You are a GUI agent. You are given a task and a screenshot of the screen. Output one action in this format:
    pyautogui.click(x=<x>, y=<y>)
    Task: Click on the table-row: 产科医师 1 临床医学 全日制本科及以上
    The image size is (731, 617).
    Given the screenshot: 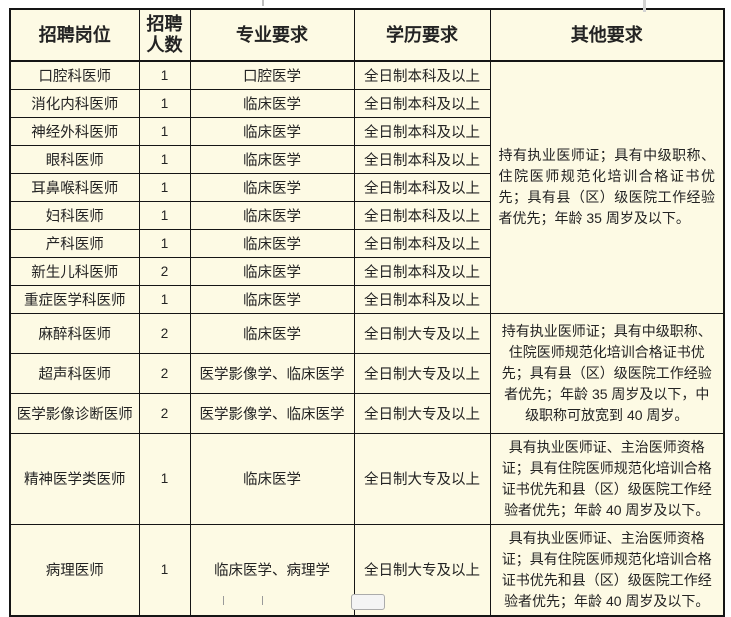 What is the action you would take?
    pyautogui.click(x=366, y=243)
    